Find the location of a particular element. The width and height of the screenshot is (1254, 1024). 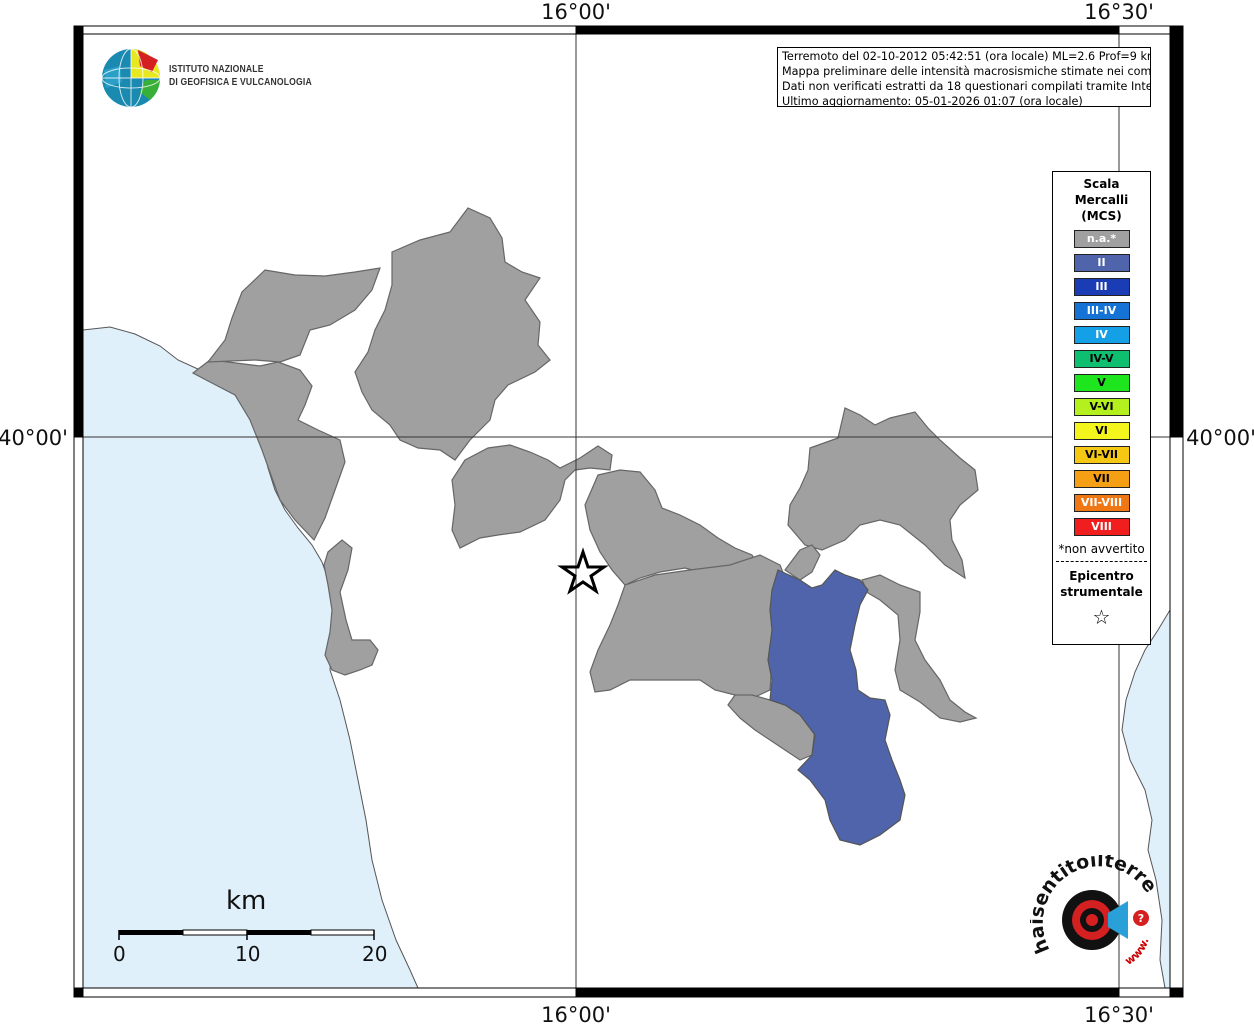

ingv-logo-line: DI GEOFISICA E VULCANOLOGIA is located at coordinates (240, 82).